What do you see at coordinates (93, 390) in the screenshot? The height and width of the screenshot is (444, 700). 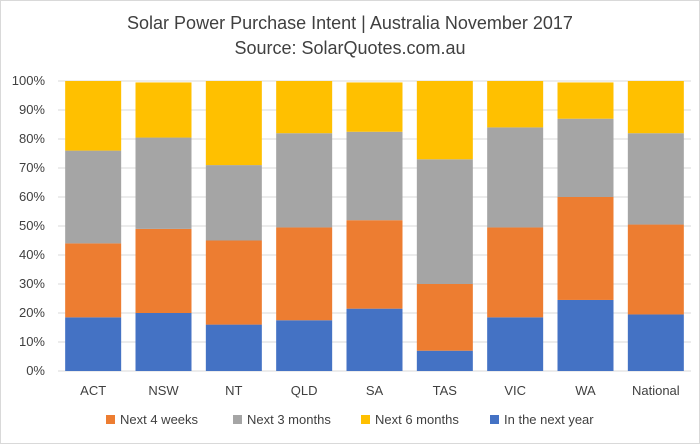 I see `x-tick-label: ACT` at bounding box center [93, 390].